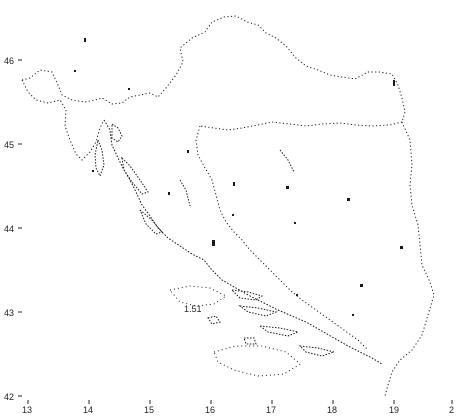 This screenshot has width=457, height=417. What do you see at coordinates (279, 331) in the screenshot?
I see `island-korcula` at bounding box center [279, 331].